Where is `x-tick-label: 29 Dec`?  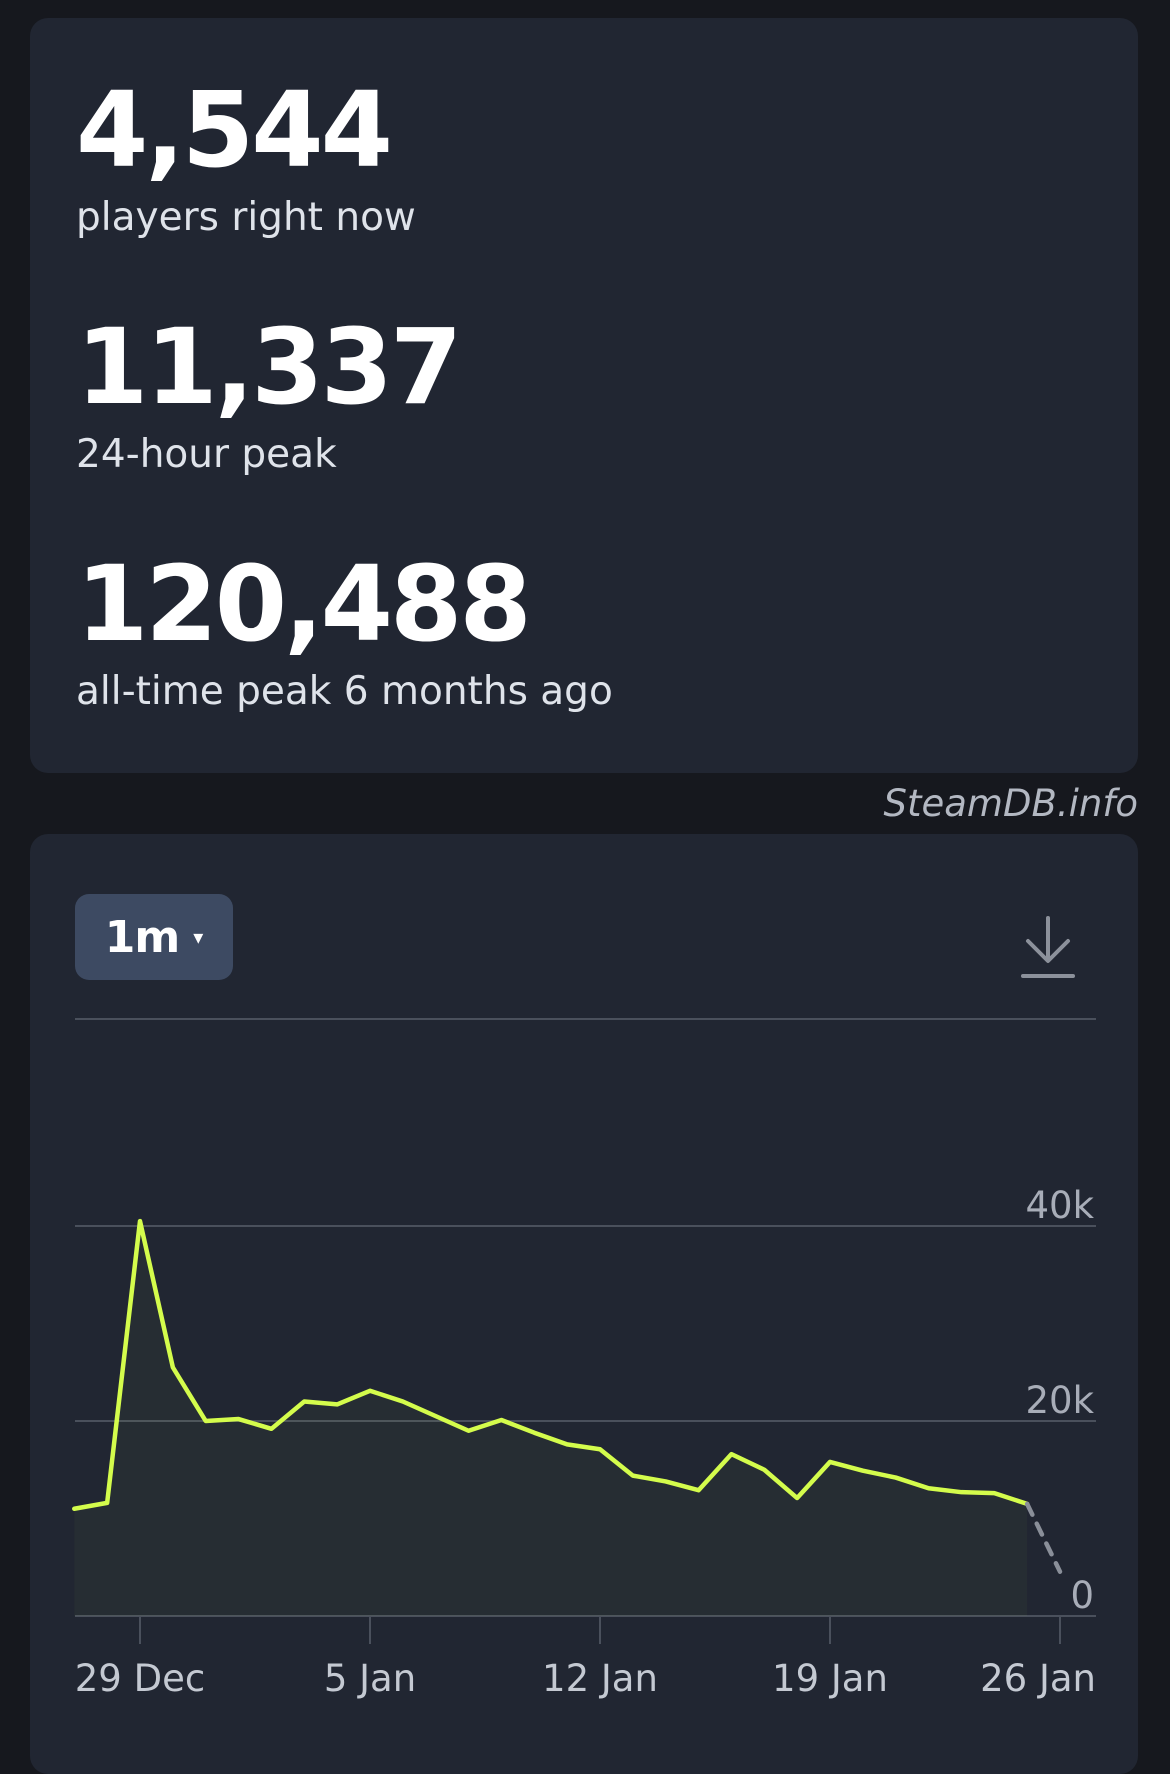 x-tick-label: 29 Dec is located at coordinates (140, 1678).